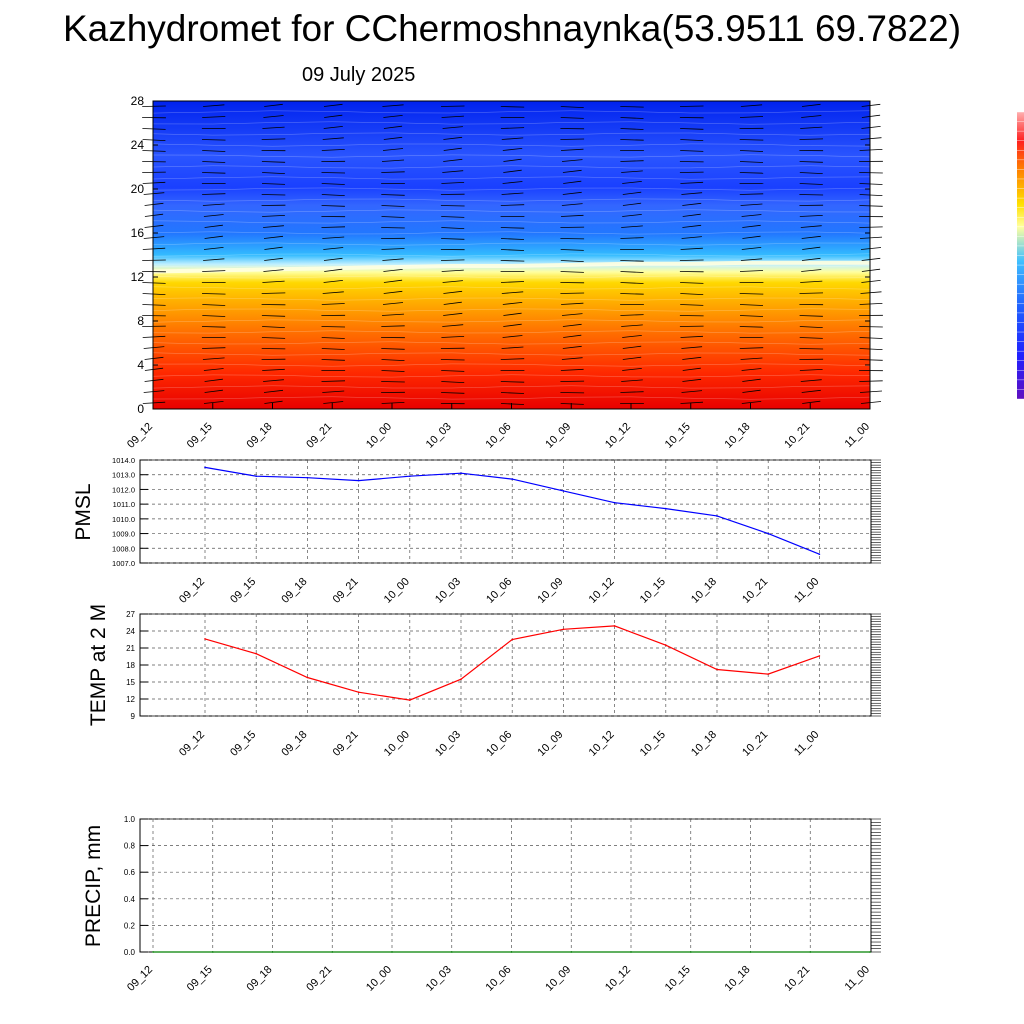  Describe the element at coordinates (130, 925) in the screenshot. I see `y-tick-label: 0.2` at that location.